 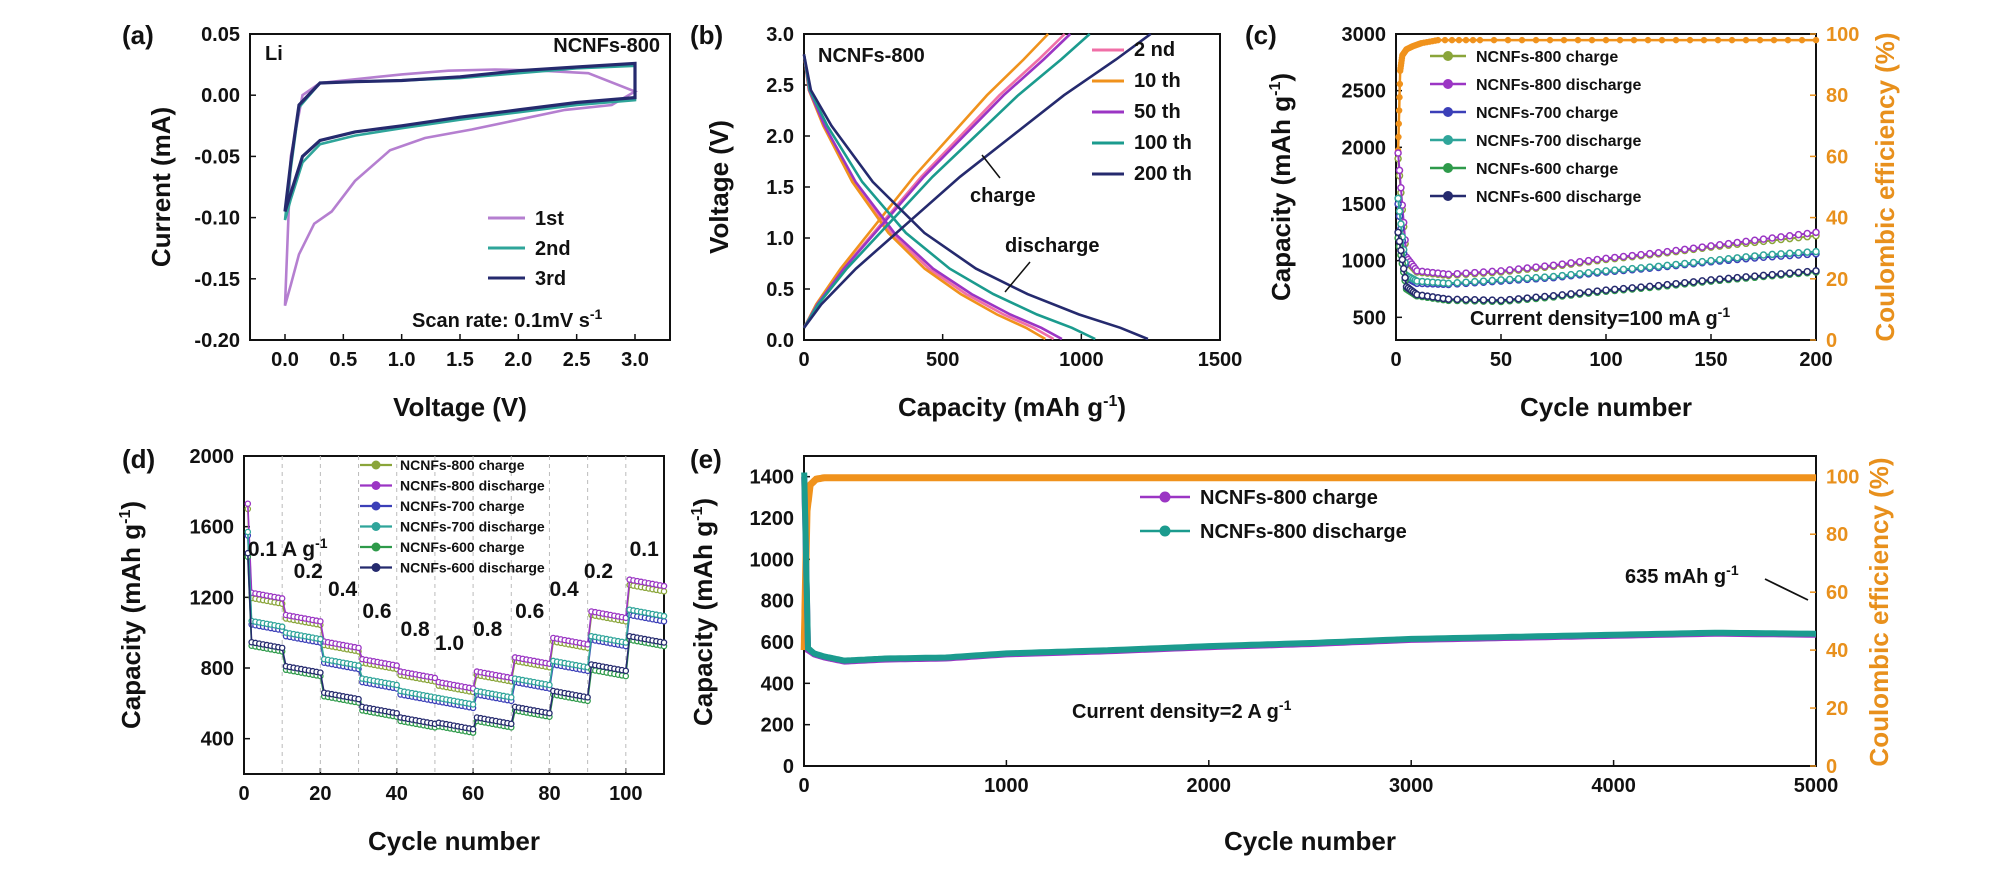 I want to click on y-tick-label: -0.05, so click(x=217, y=157).